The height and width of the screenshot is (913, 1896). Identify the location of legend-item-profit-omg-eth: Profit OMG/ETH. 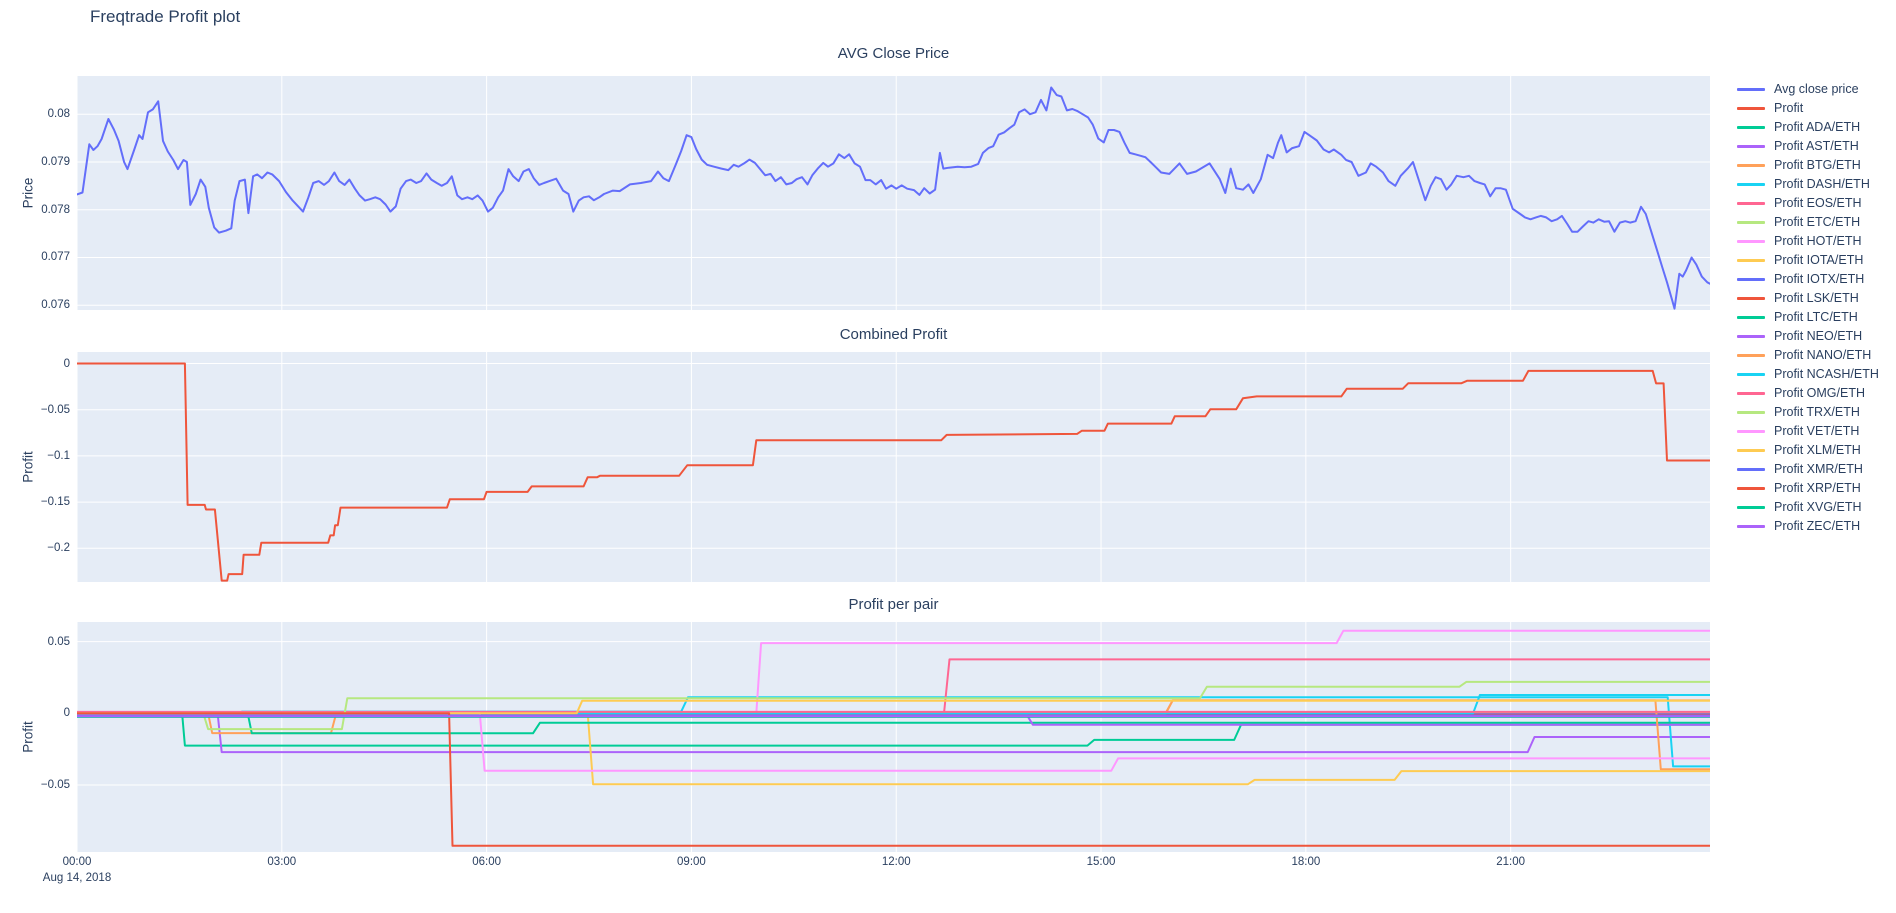
(1816, 393).